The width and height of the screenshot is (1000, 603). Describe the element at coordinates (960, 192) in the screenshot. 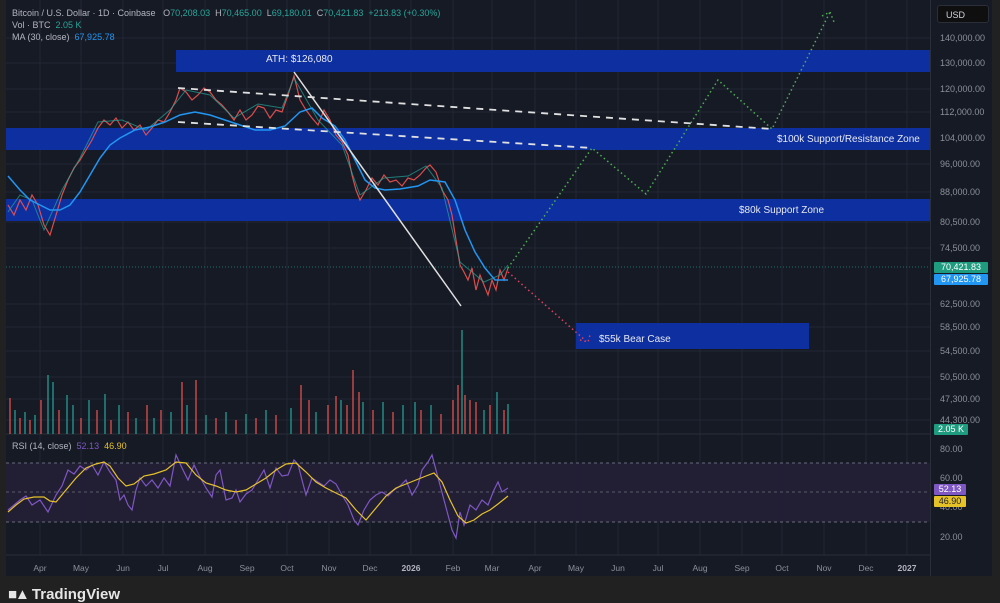

I see `price-tick: 88,000.00` at that location.